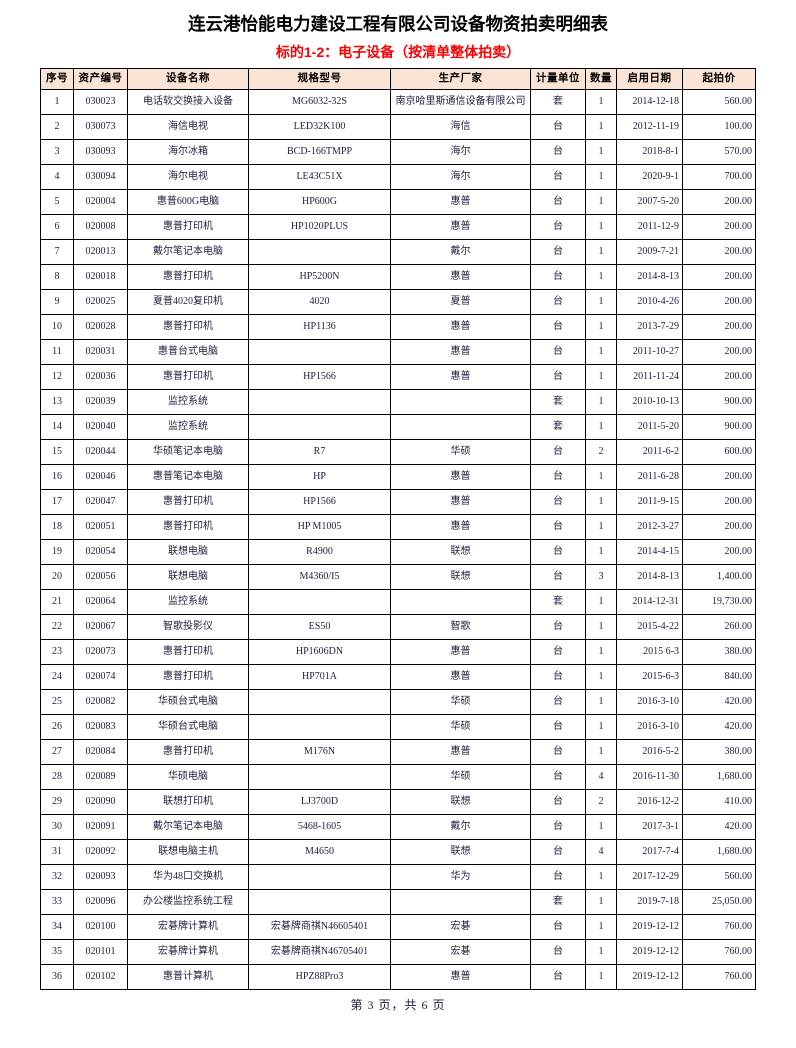  I want to click on cell-date: 2011-9-15, so click(649, 502).